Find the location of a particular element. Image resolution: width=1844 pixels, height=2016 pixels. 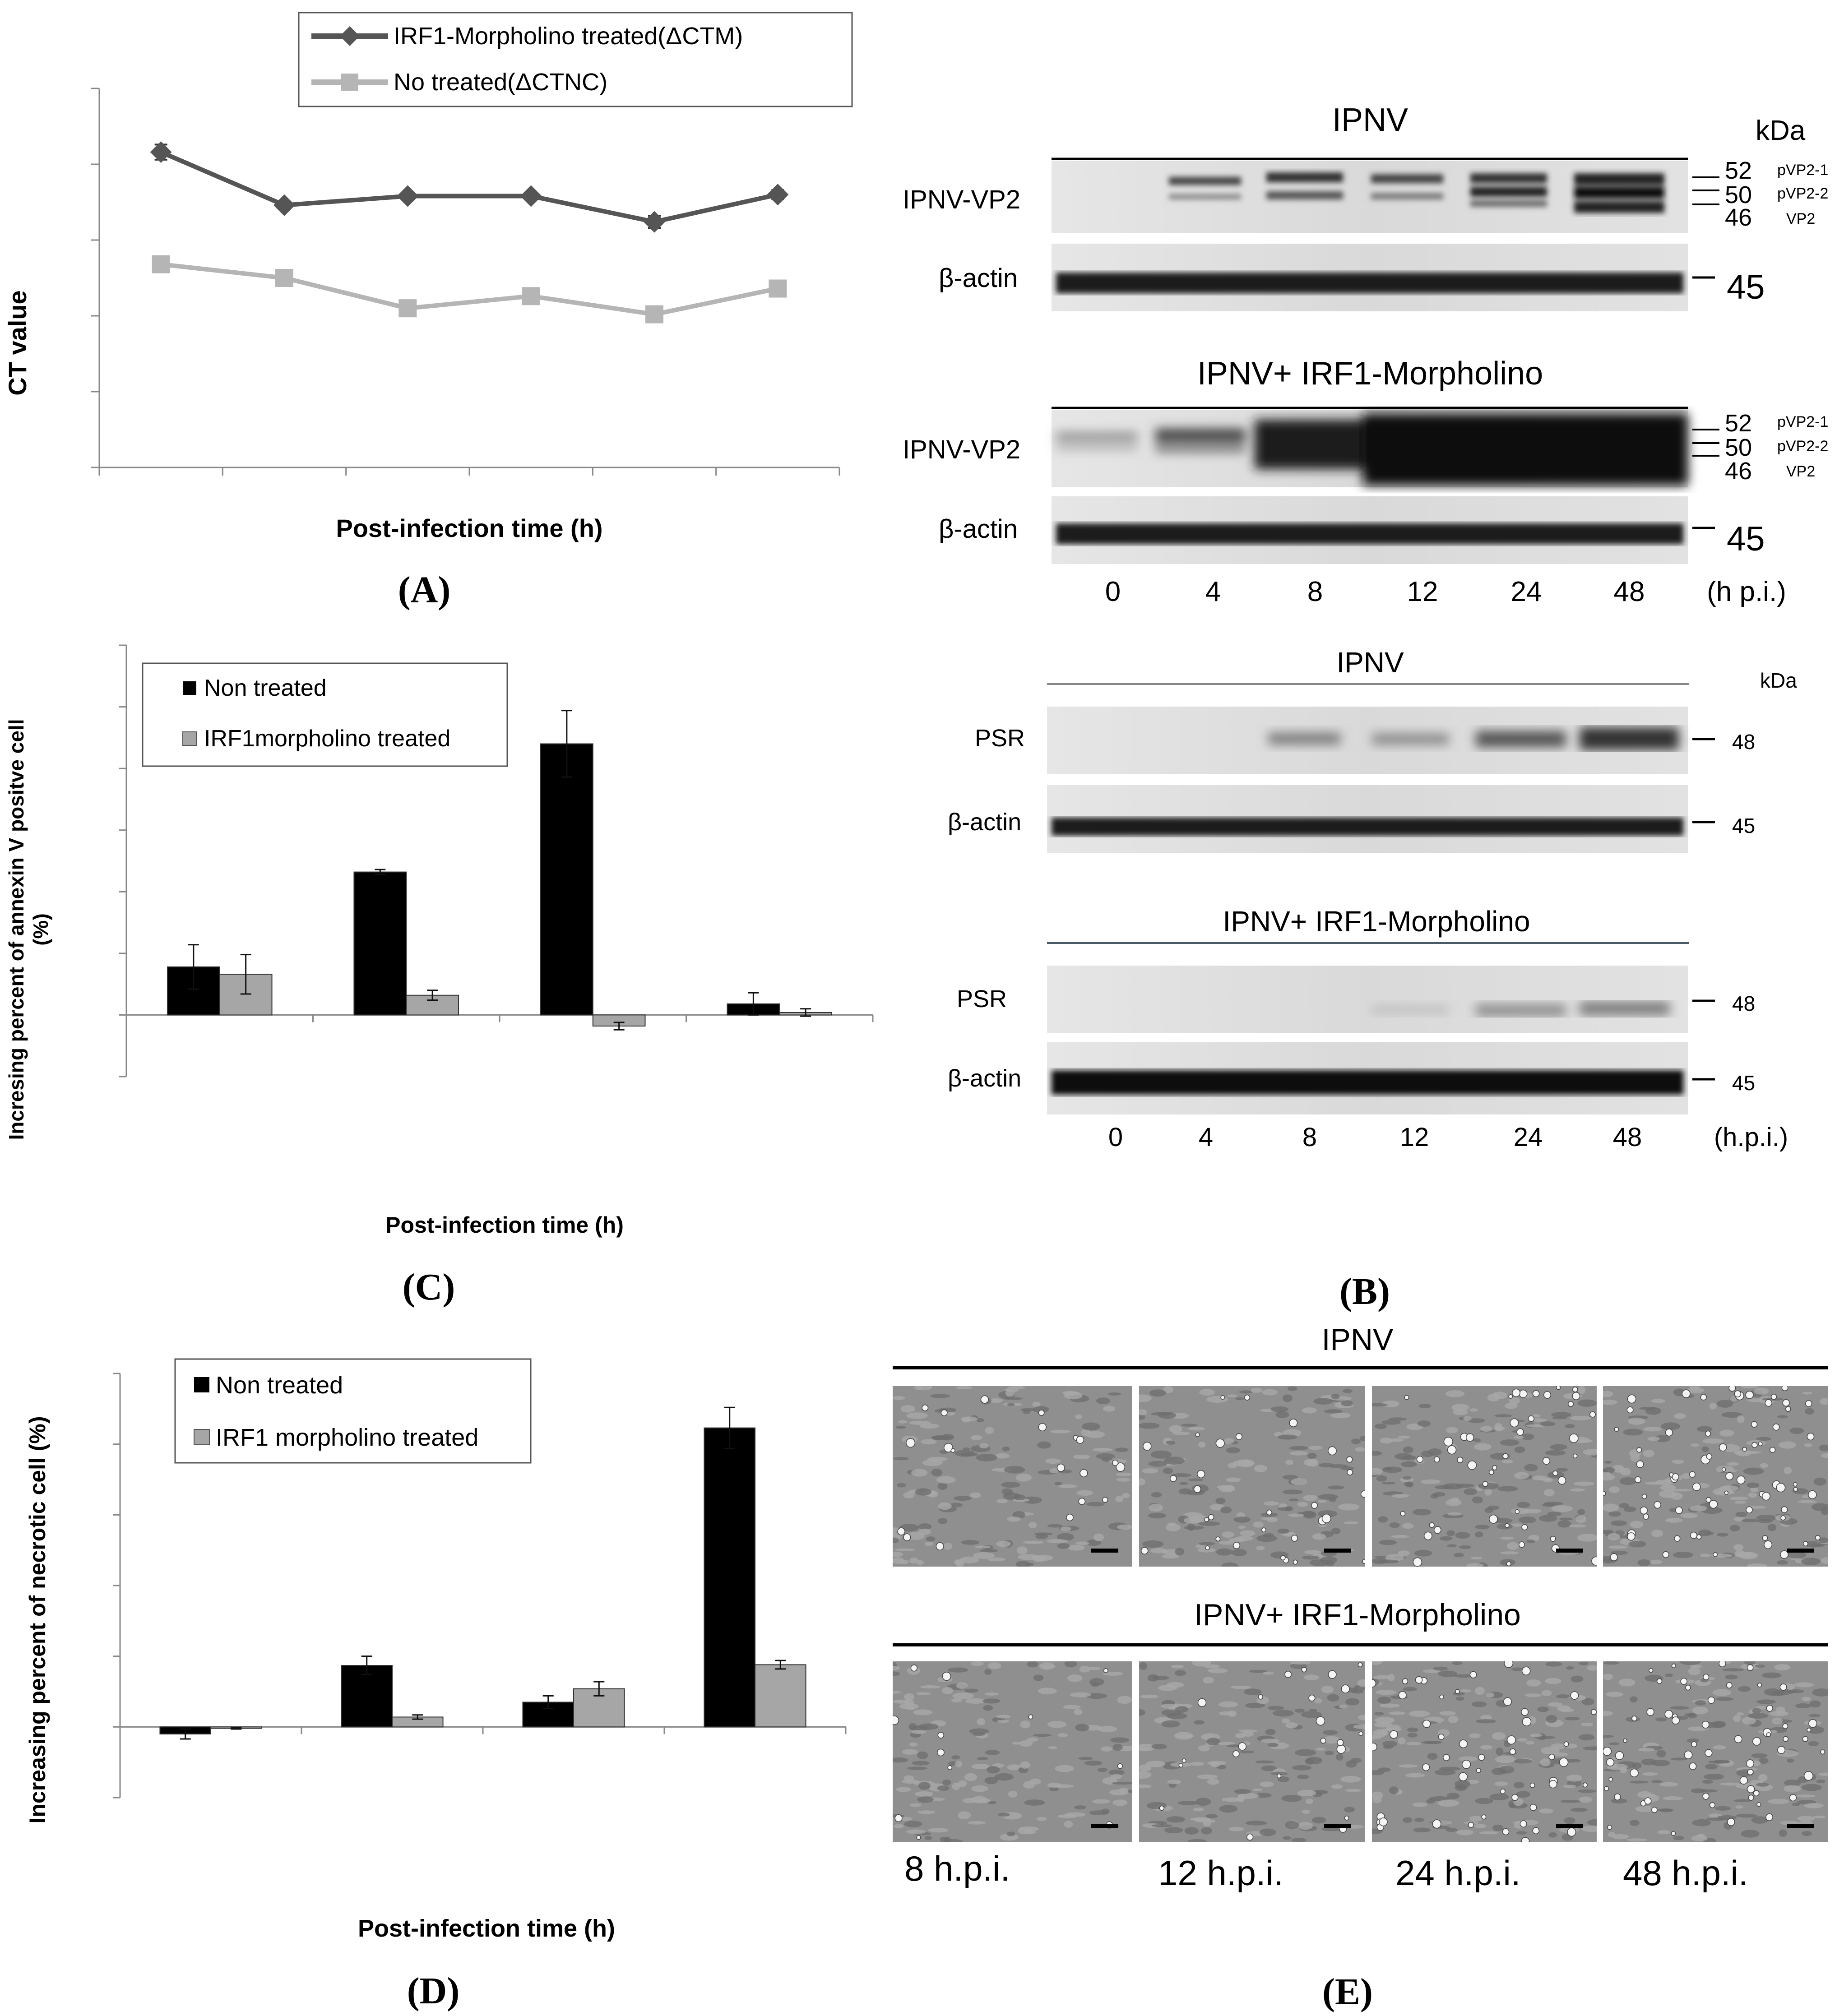

blot-4-psr-label: PSR is located at coordinates (982, 999).